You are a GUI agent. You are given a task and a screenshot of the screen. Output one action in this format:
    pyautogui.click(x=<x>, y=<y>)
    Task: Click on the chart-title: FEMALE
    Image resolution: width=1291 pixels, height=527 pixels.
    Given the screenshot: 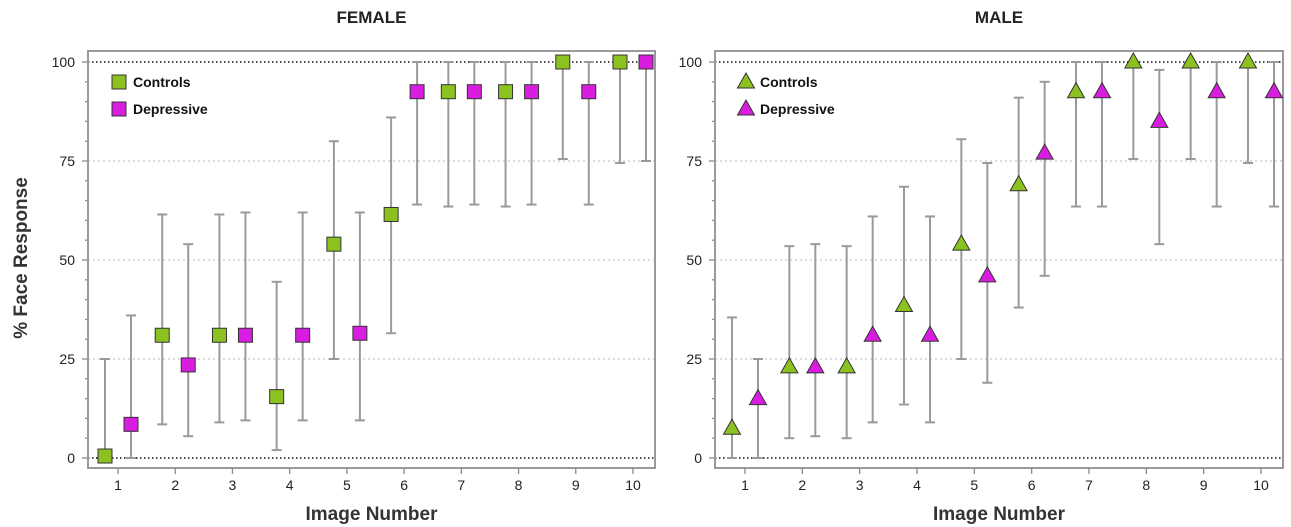 What is the action you would take?
    pyautogui.click(x=372, y=17)
    